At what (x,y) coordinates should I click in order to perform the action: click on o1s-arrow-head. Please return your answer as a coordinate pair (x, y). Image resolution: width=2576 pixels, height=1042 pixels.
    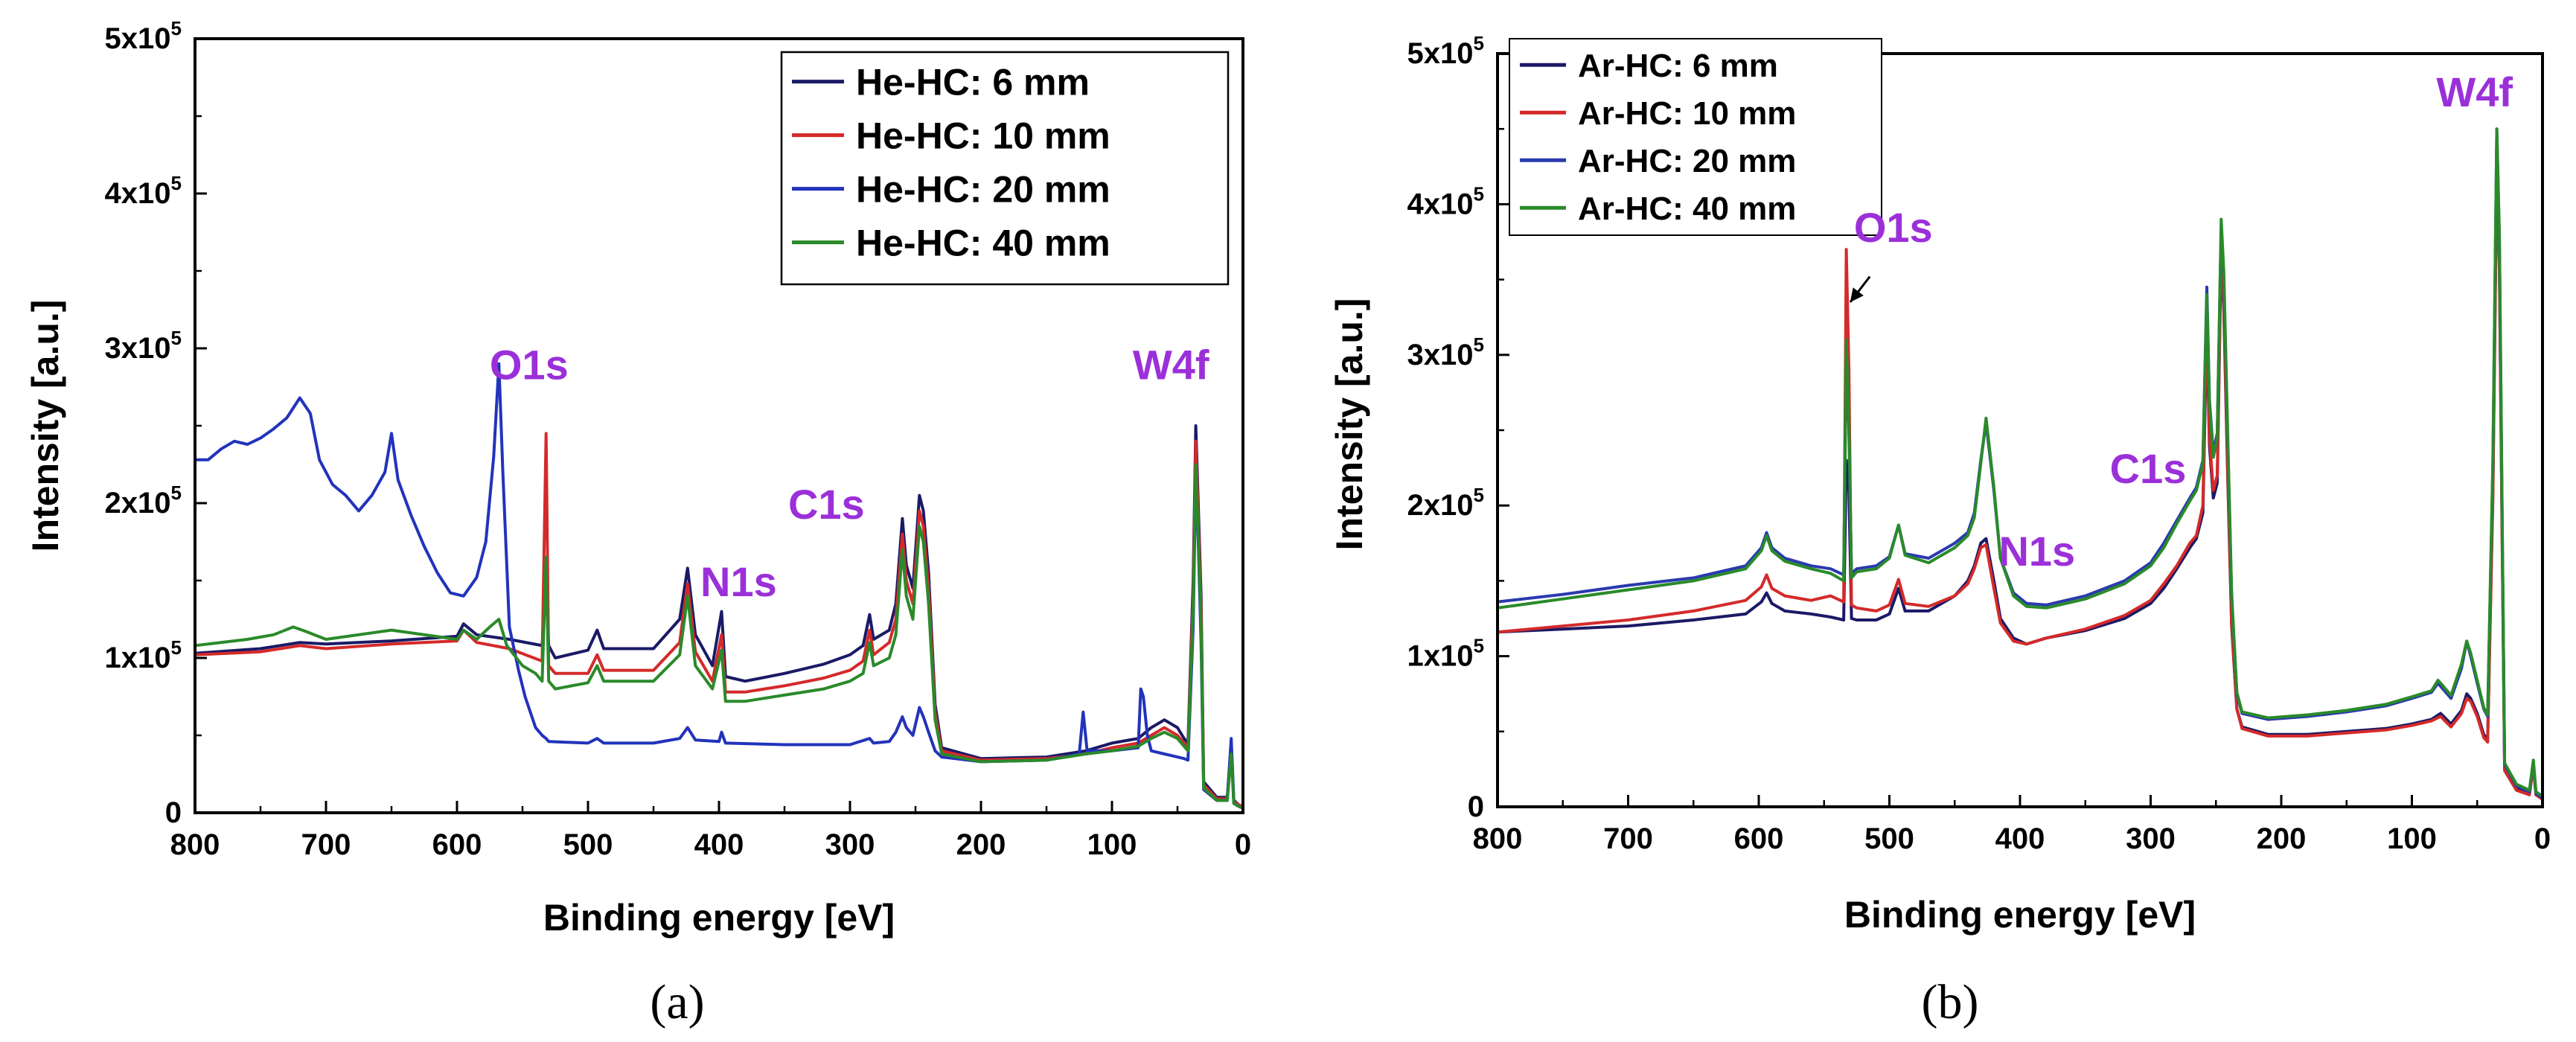
    Looking at the image, I should click on (1857, 294).